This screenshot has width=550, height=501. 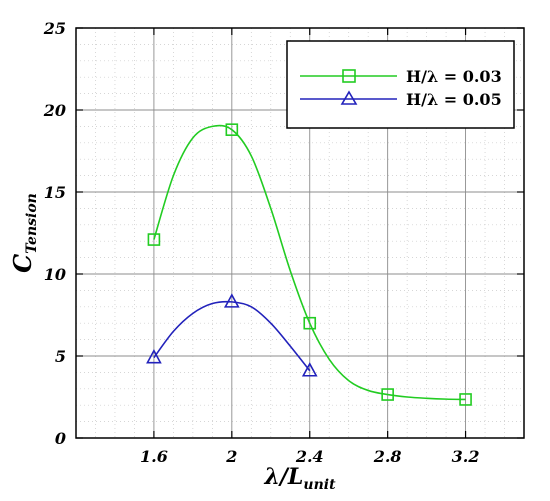 What do you see at coordinates (387, 456) in the screenshot?
I see `x-tick-label: 2.8` at bounding box center [387, 456].